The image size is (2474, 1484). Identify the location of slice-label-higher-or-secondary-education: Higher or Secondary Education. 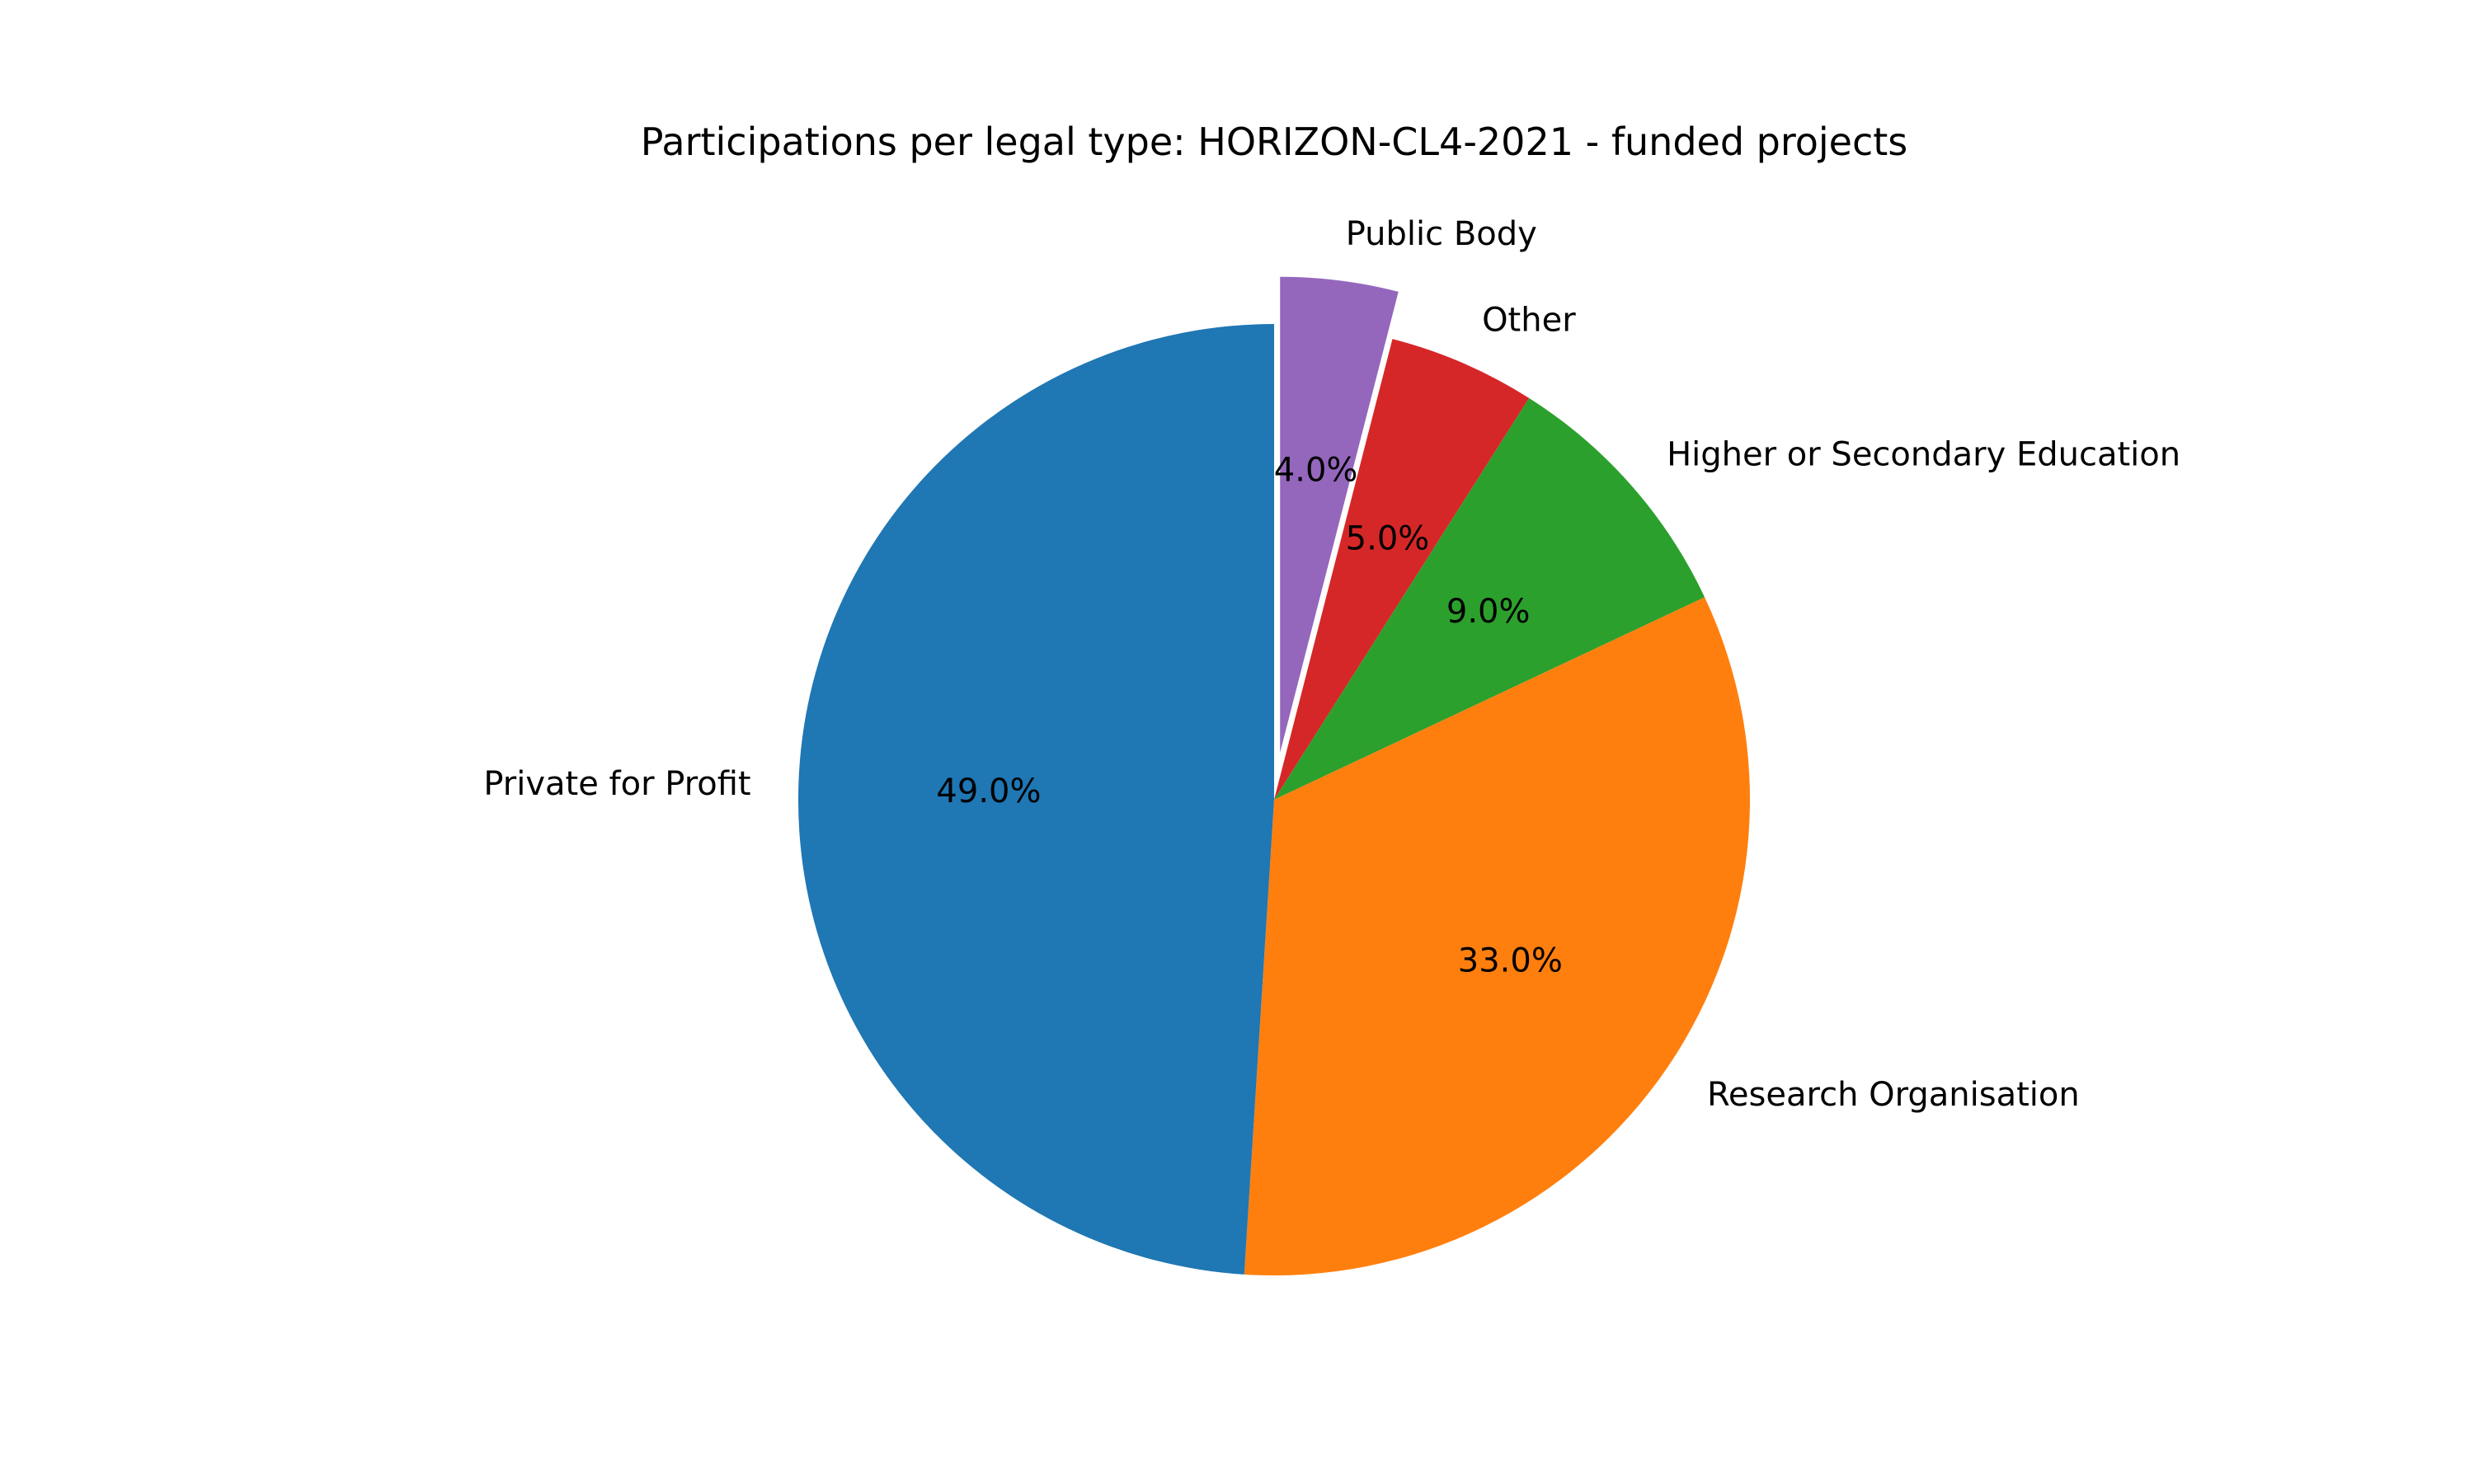
(1923, 454).